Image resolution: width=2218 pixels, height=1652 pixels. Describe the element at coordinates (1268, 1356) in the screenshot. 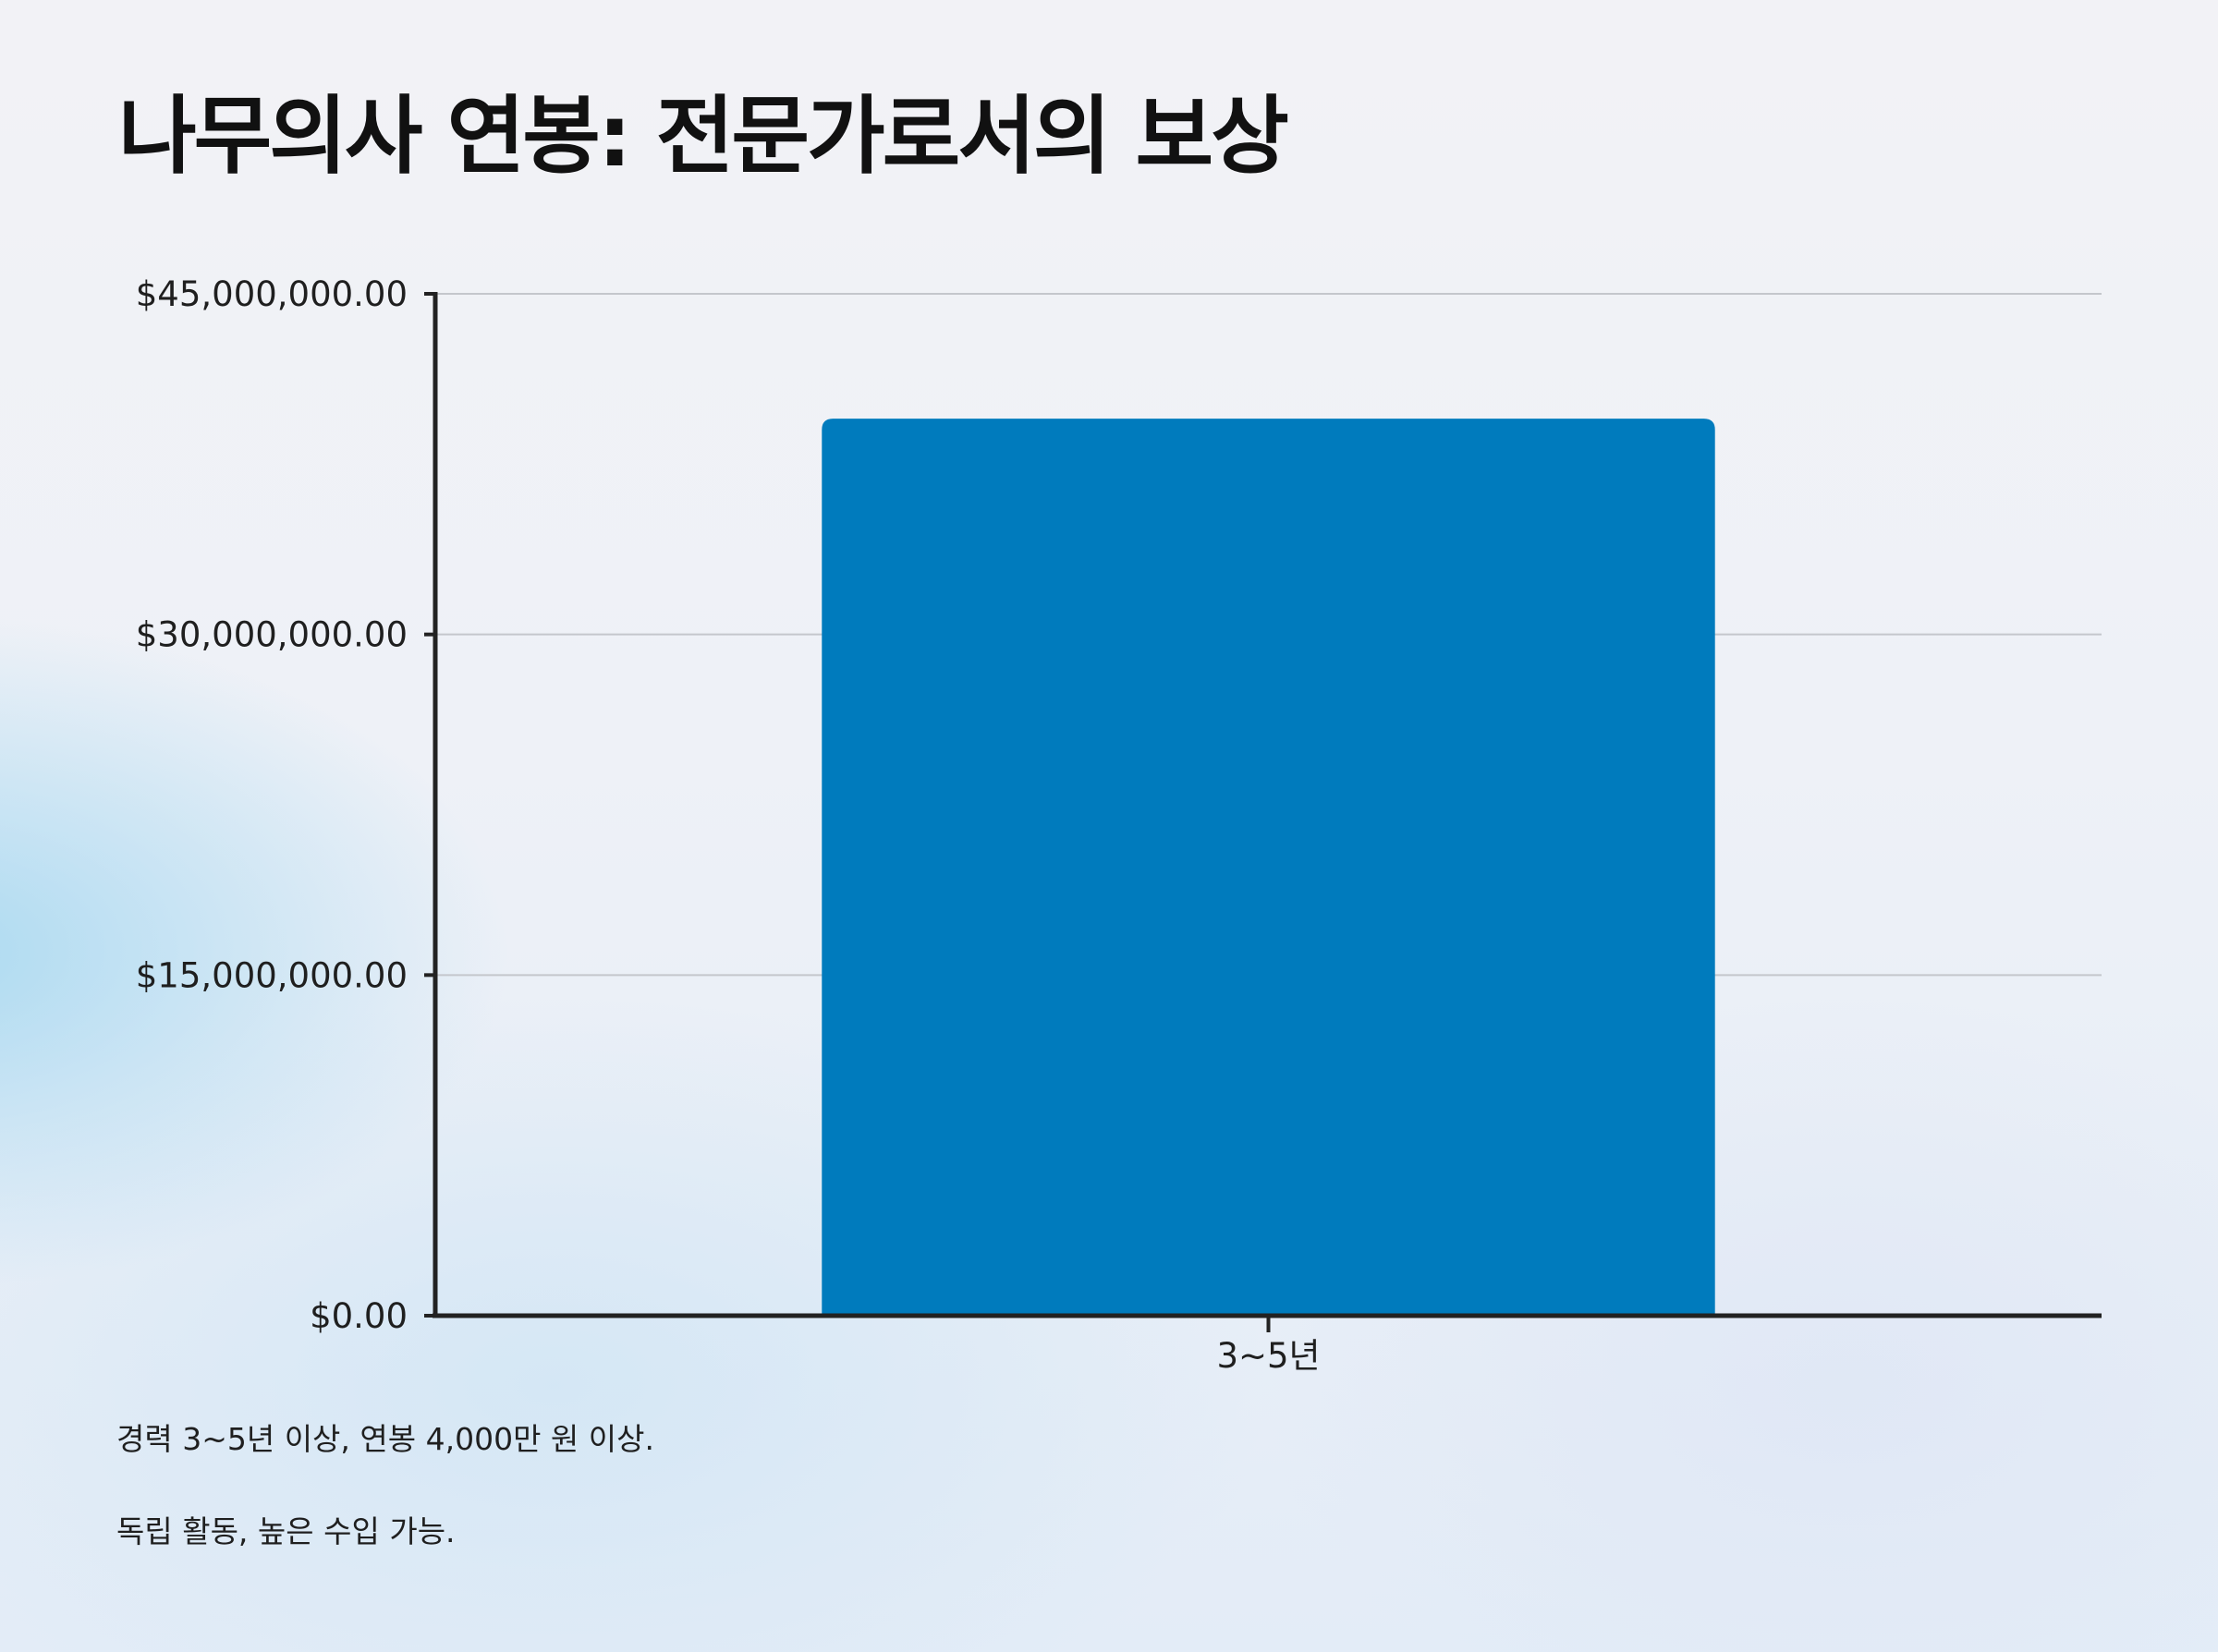

I see `x-tick-label: 3~5년` at that location.